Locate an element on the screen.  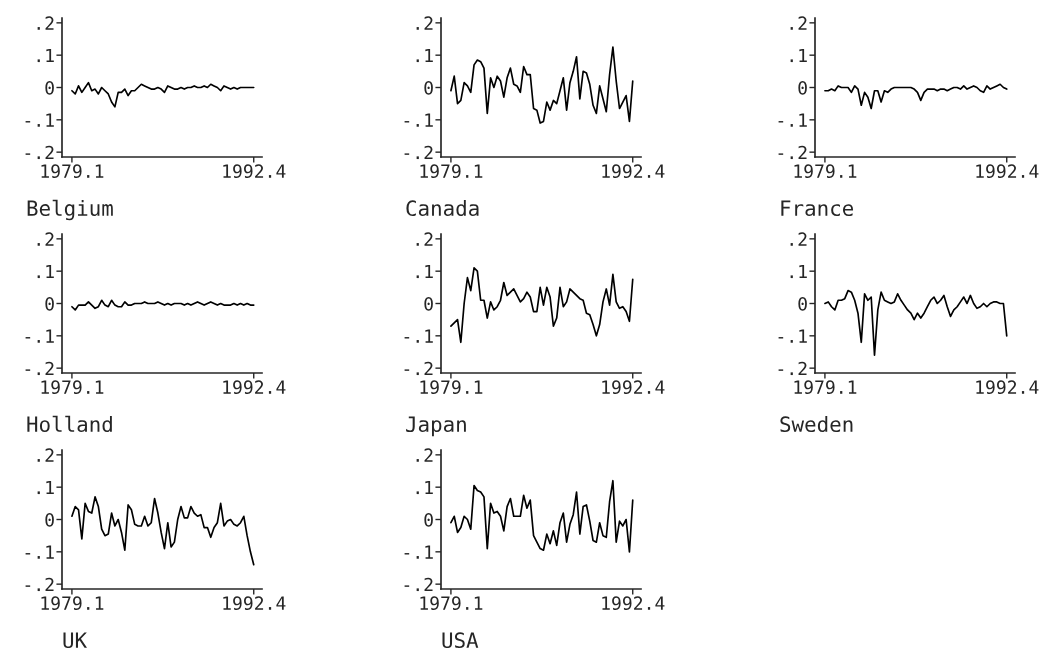
x-axis-title: UK is located at coordinates (75, 640).